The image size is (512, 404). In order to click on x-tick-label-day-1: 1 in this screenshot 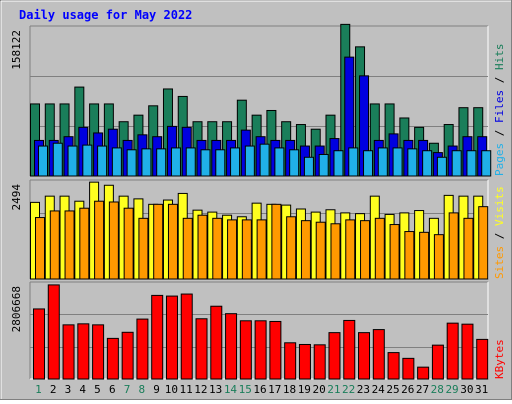, I will do `click(38, 389)`.